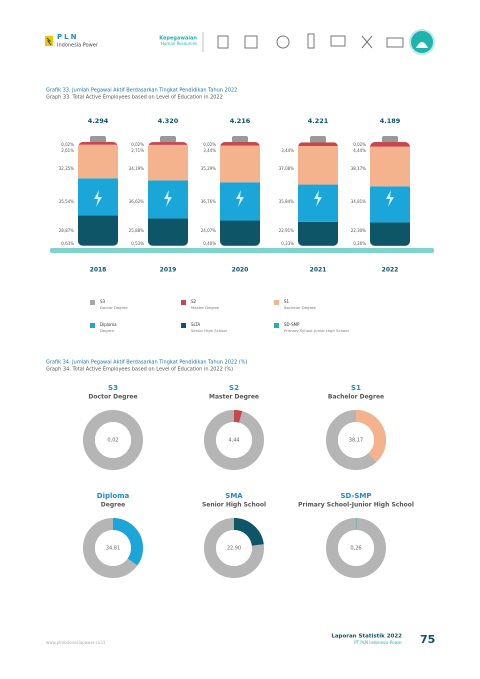  Describe the element at coordinates (107, 330) in the screenshot. I see `legend-name-en: Degree` at that location.